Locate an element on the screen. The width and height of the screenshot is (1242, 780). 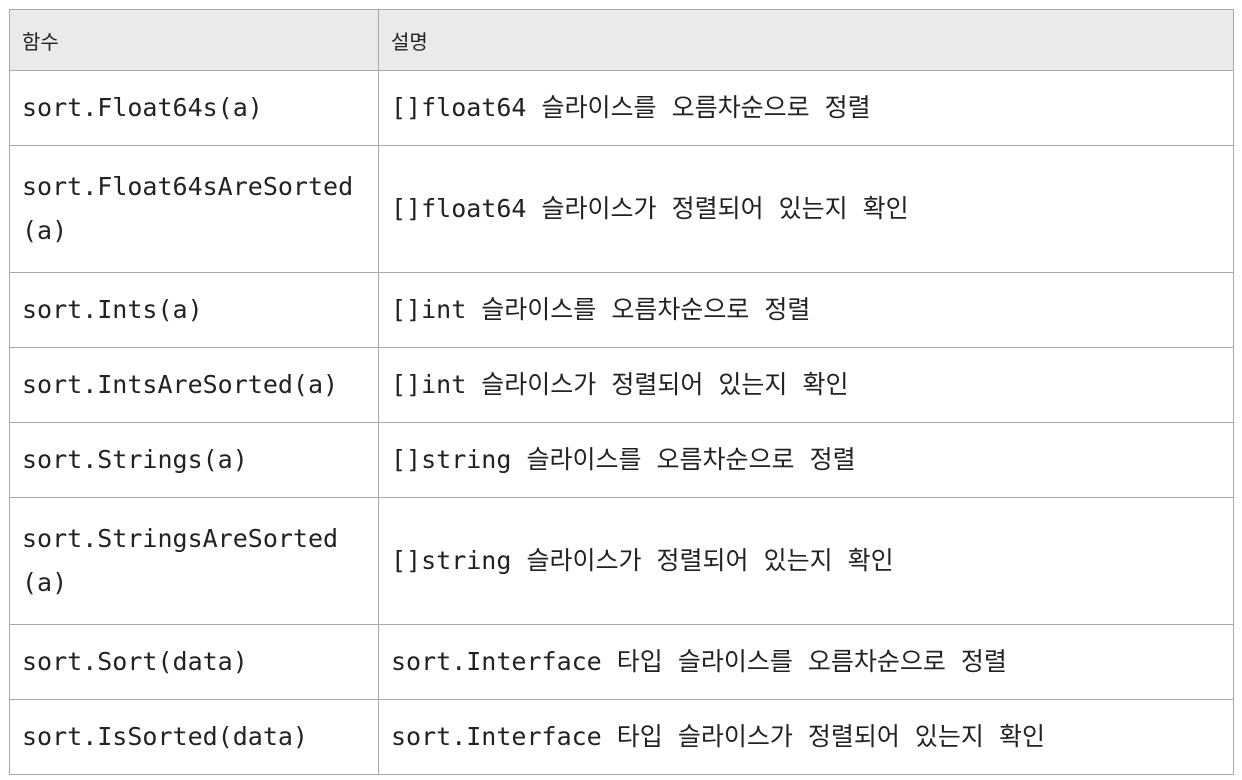
function-cell: sort.StringsAreSorted(a) is located at coordinates (194, 561).